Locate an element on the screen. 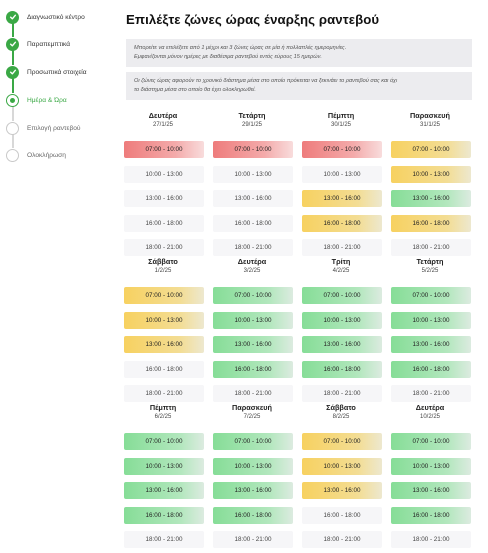 This screenshot has height=553, width=488. step-personal-info: Προσωπικά στοιχεία is located at coordinates (46, 72).